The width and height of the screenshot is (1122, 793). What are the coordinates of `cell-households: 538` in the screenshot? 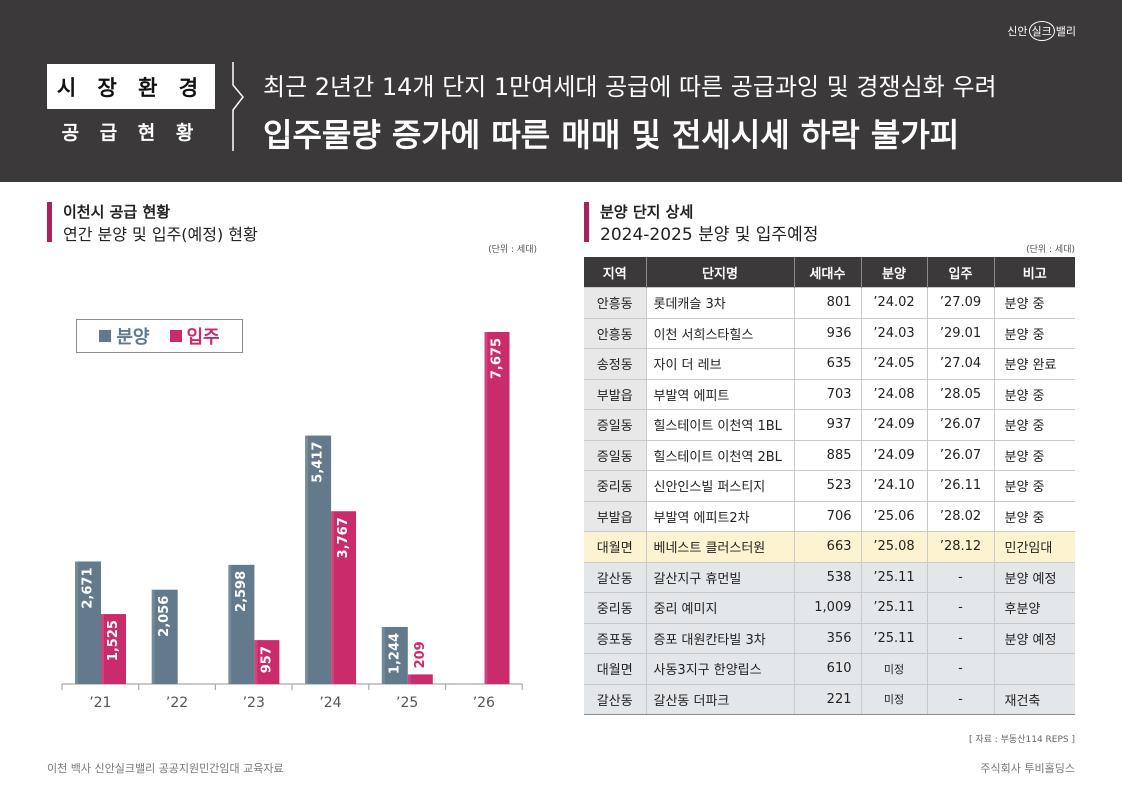 It's located at (827, 577).